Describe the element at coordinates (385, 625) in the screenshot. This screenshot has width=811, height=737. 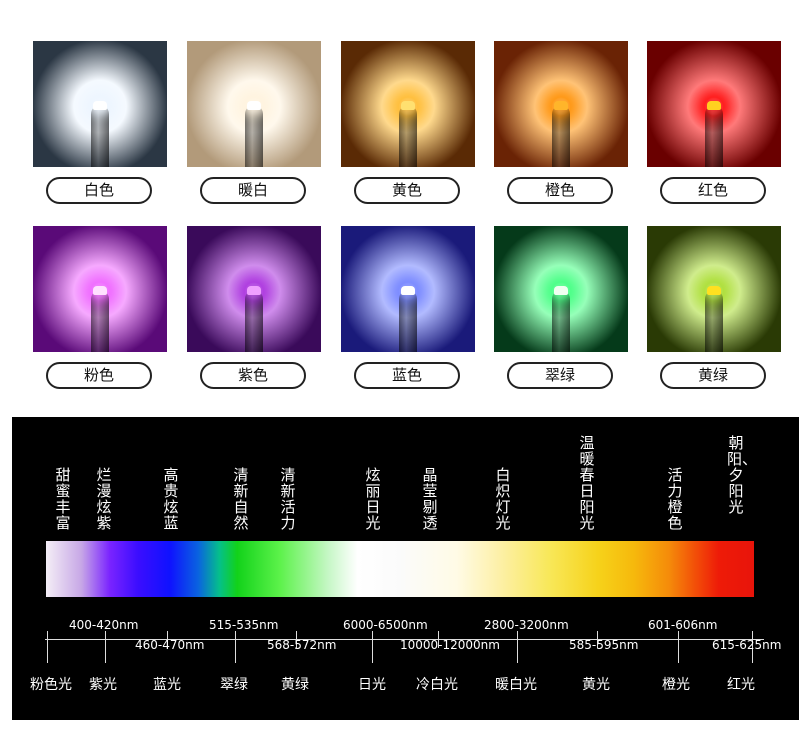
I see `range-6000-6500: 6000-6500nm` at that location.